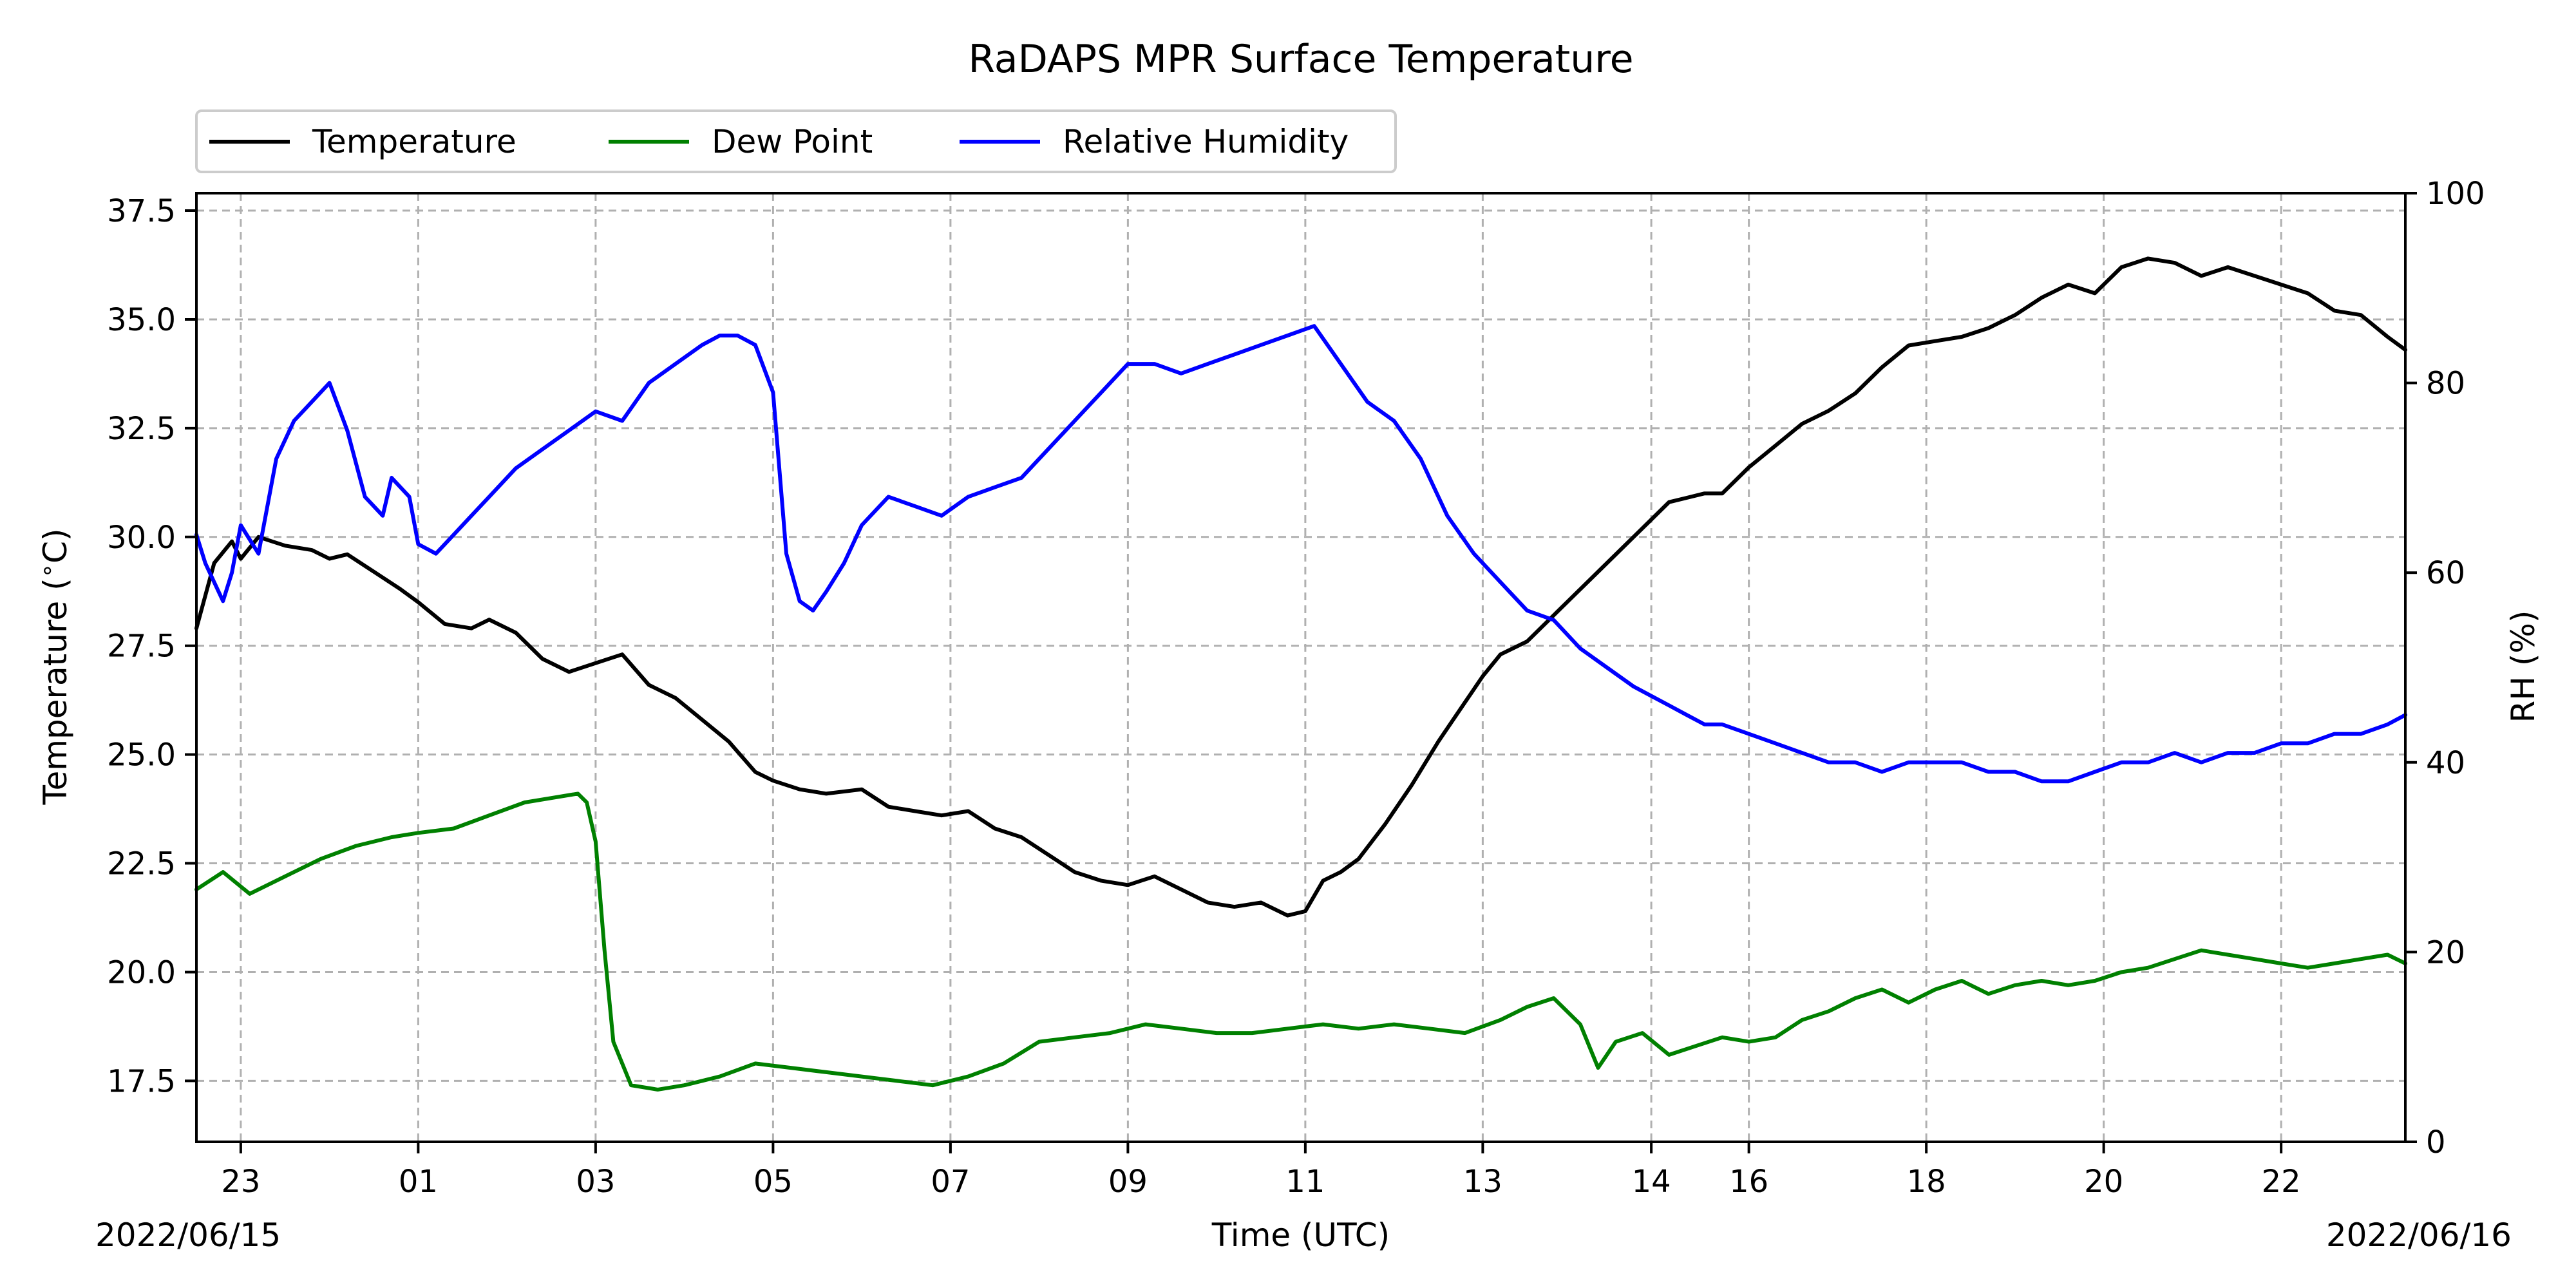 This screenshot has height=1288, width=2576. Describe the element at coordinates (1206, 141) in the screenshot. I see `legend-label-relative-humidity: Relative Humidity` at that location.